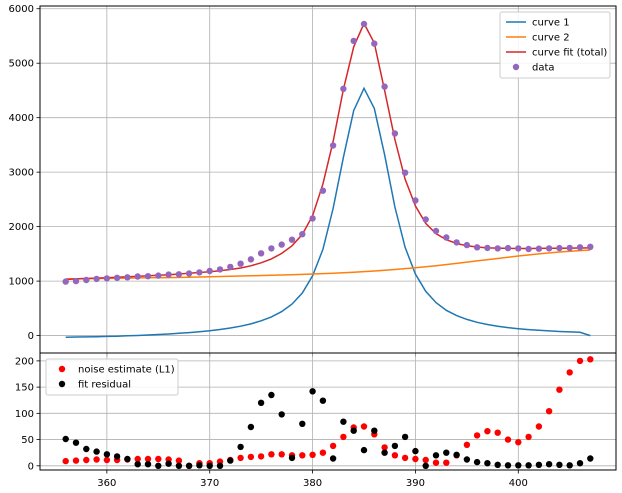  What do you see at coordinates (312, 483) in the screenshot?
I see `bottom-xtick-label-380: 380` at bounding box center [312, 483].